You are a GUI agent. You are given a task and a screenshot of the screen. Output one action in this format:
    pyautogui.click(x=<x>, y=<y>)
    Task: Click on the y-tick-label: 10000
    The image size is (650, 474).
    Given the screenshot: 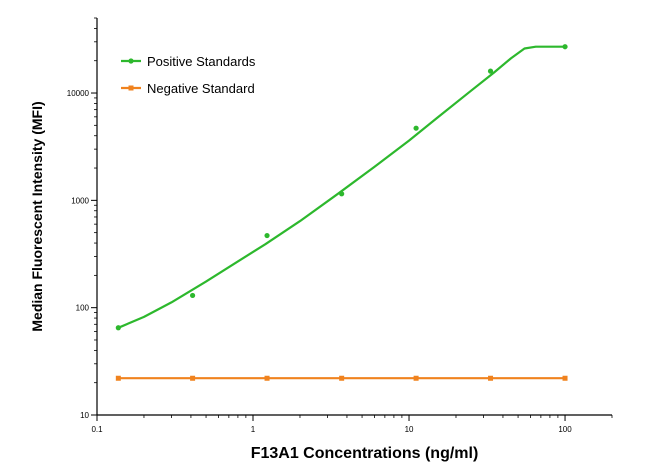 What is the action you would take?
    pyautogui.click(x=78, y=93)
    